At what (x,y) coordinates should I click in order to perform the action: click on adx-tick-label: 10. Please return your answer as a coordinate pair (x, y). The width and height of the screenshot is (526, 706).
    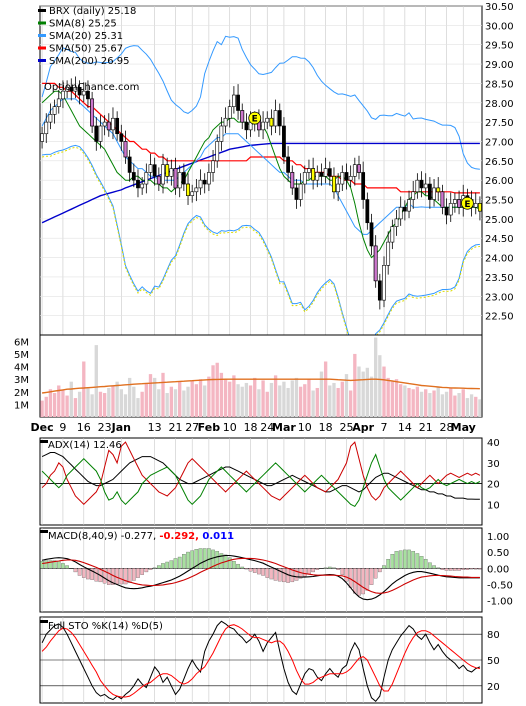
    Looking at the image, I should click on (493, 505).